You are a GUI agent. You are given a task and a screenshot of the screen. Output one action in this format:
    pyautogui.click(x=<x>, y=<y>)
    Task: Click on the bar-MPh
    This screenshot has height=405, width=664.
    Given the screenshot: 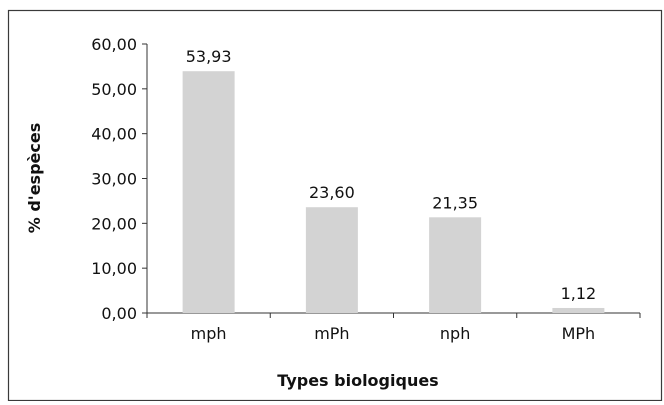 What is the action you would take?
    pyautogui.click(x=578, y=310)
    